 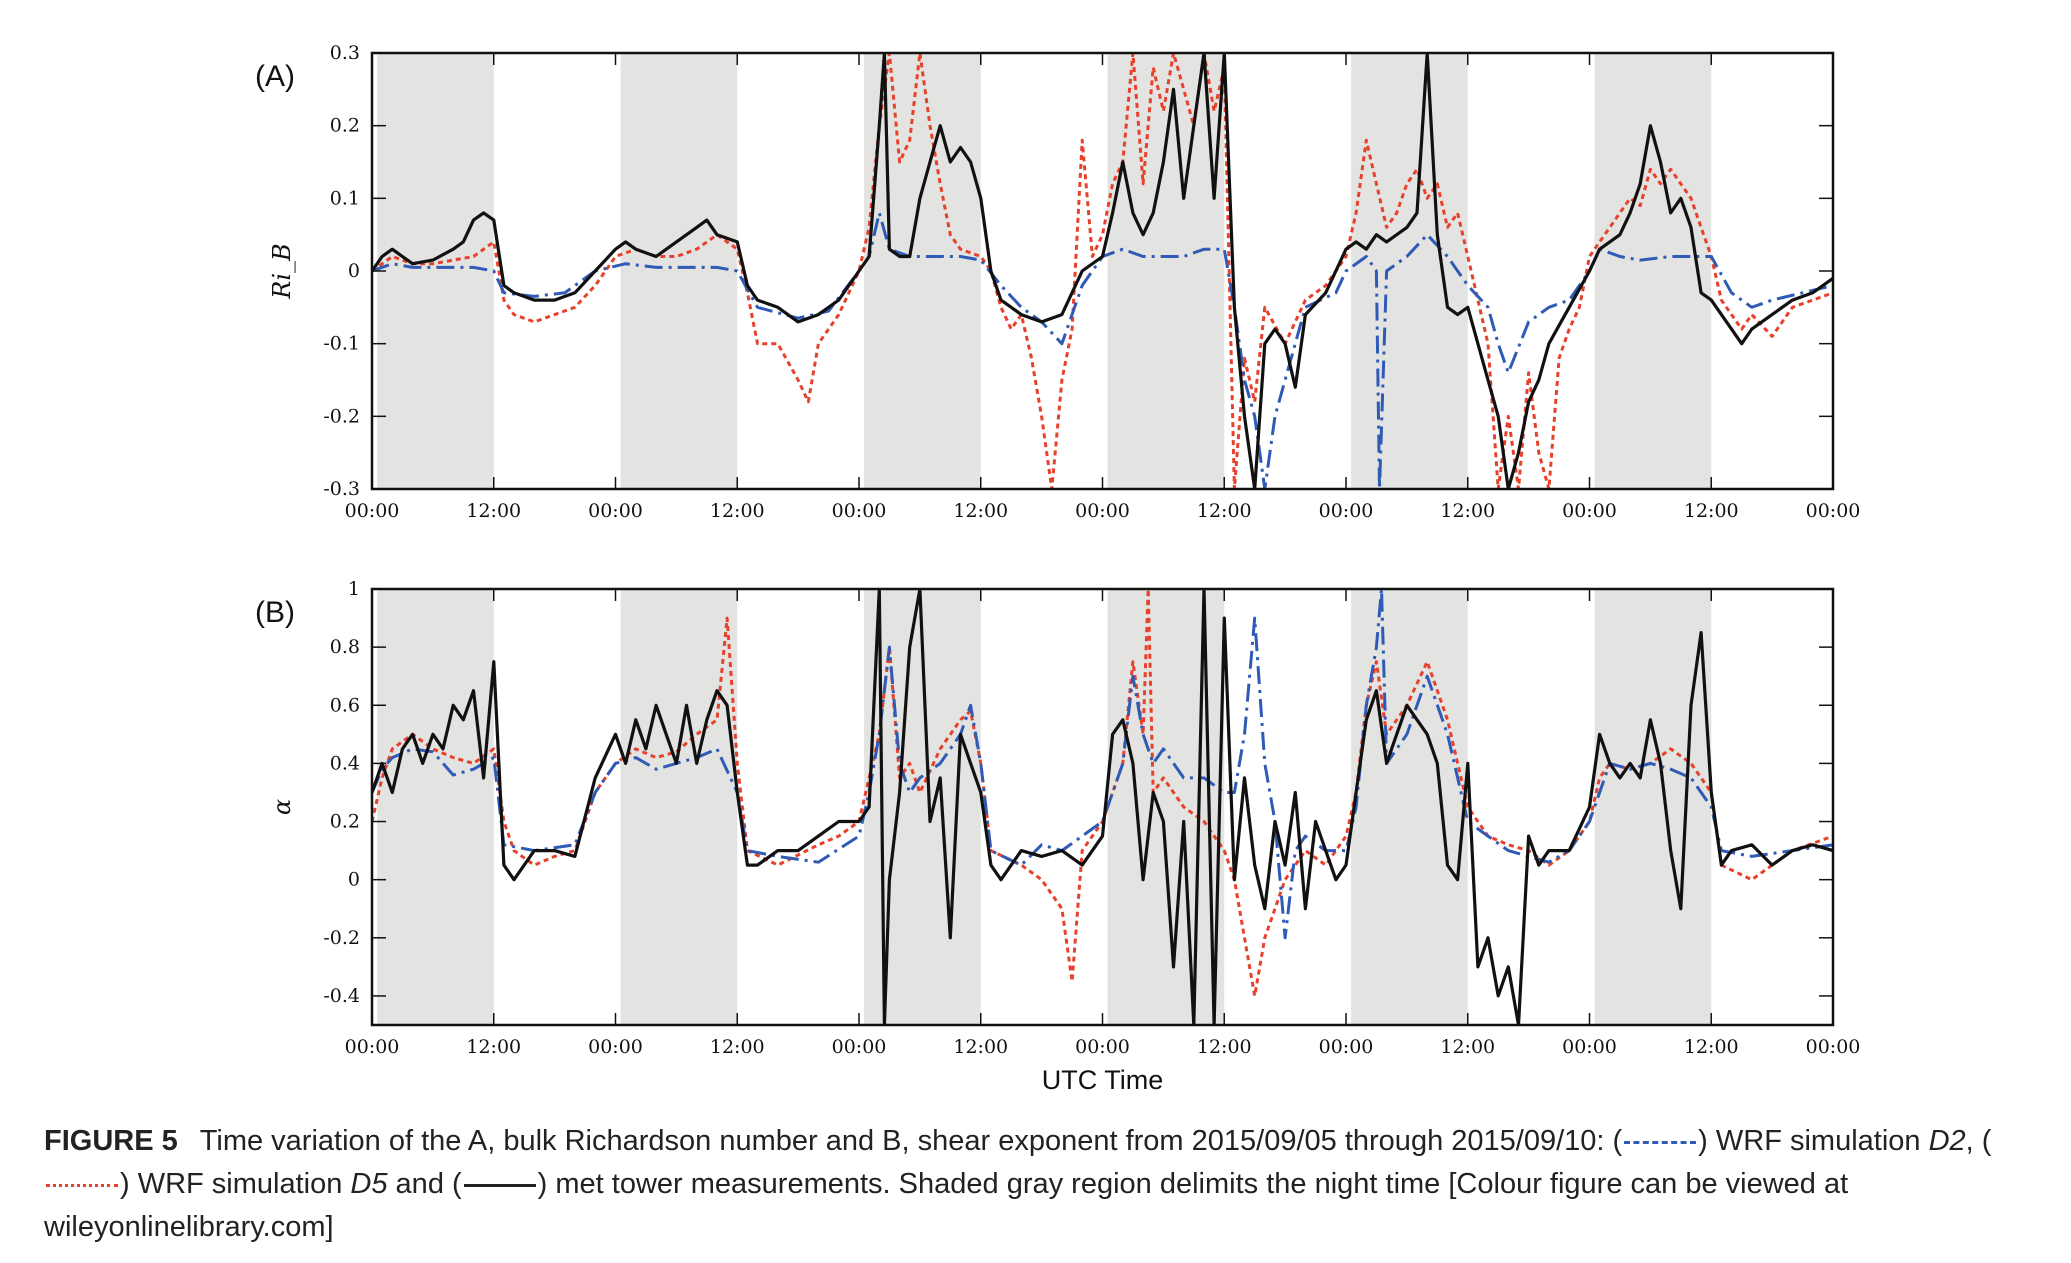 I want to click on panel-label: (B), so click(x=275, y=612).